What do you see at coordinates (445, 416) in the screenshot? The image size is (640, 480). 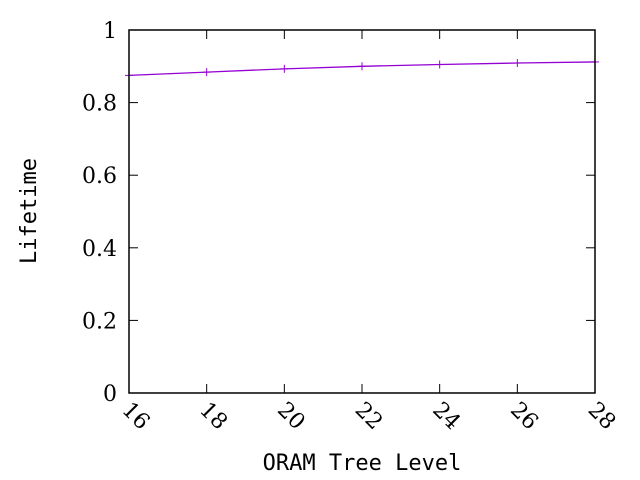 I see `x-tick-label: 24` at bounding box center [445, 416].